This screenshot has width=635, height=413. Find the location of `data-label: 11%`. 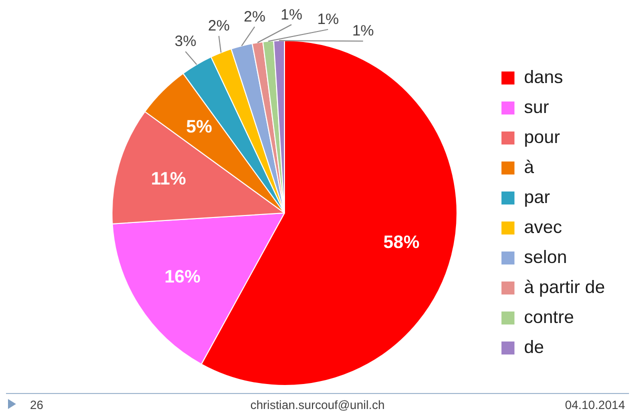

data-label: 11% is located at coordinates (168, 178).